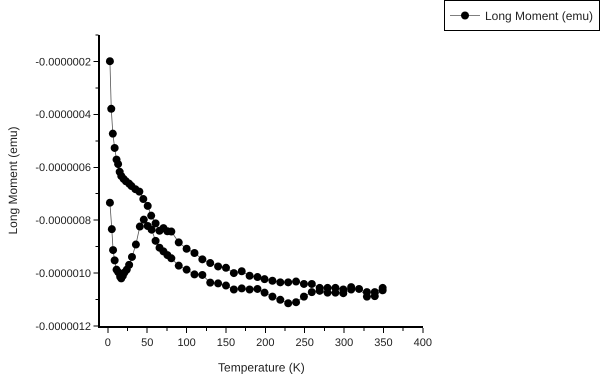 This screenshot has width=600, height=384. What do you see at coordinates (261, 367) in the screenshot?
I see `x-axis-title: Temperature (K)` at bounding box center [261, 367].